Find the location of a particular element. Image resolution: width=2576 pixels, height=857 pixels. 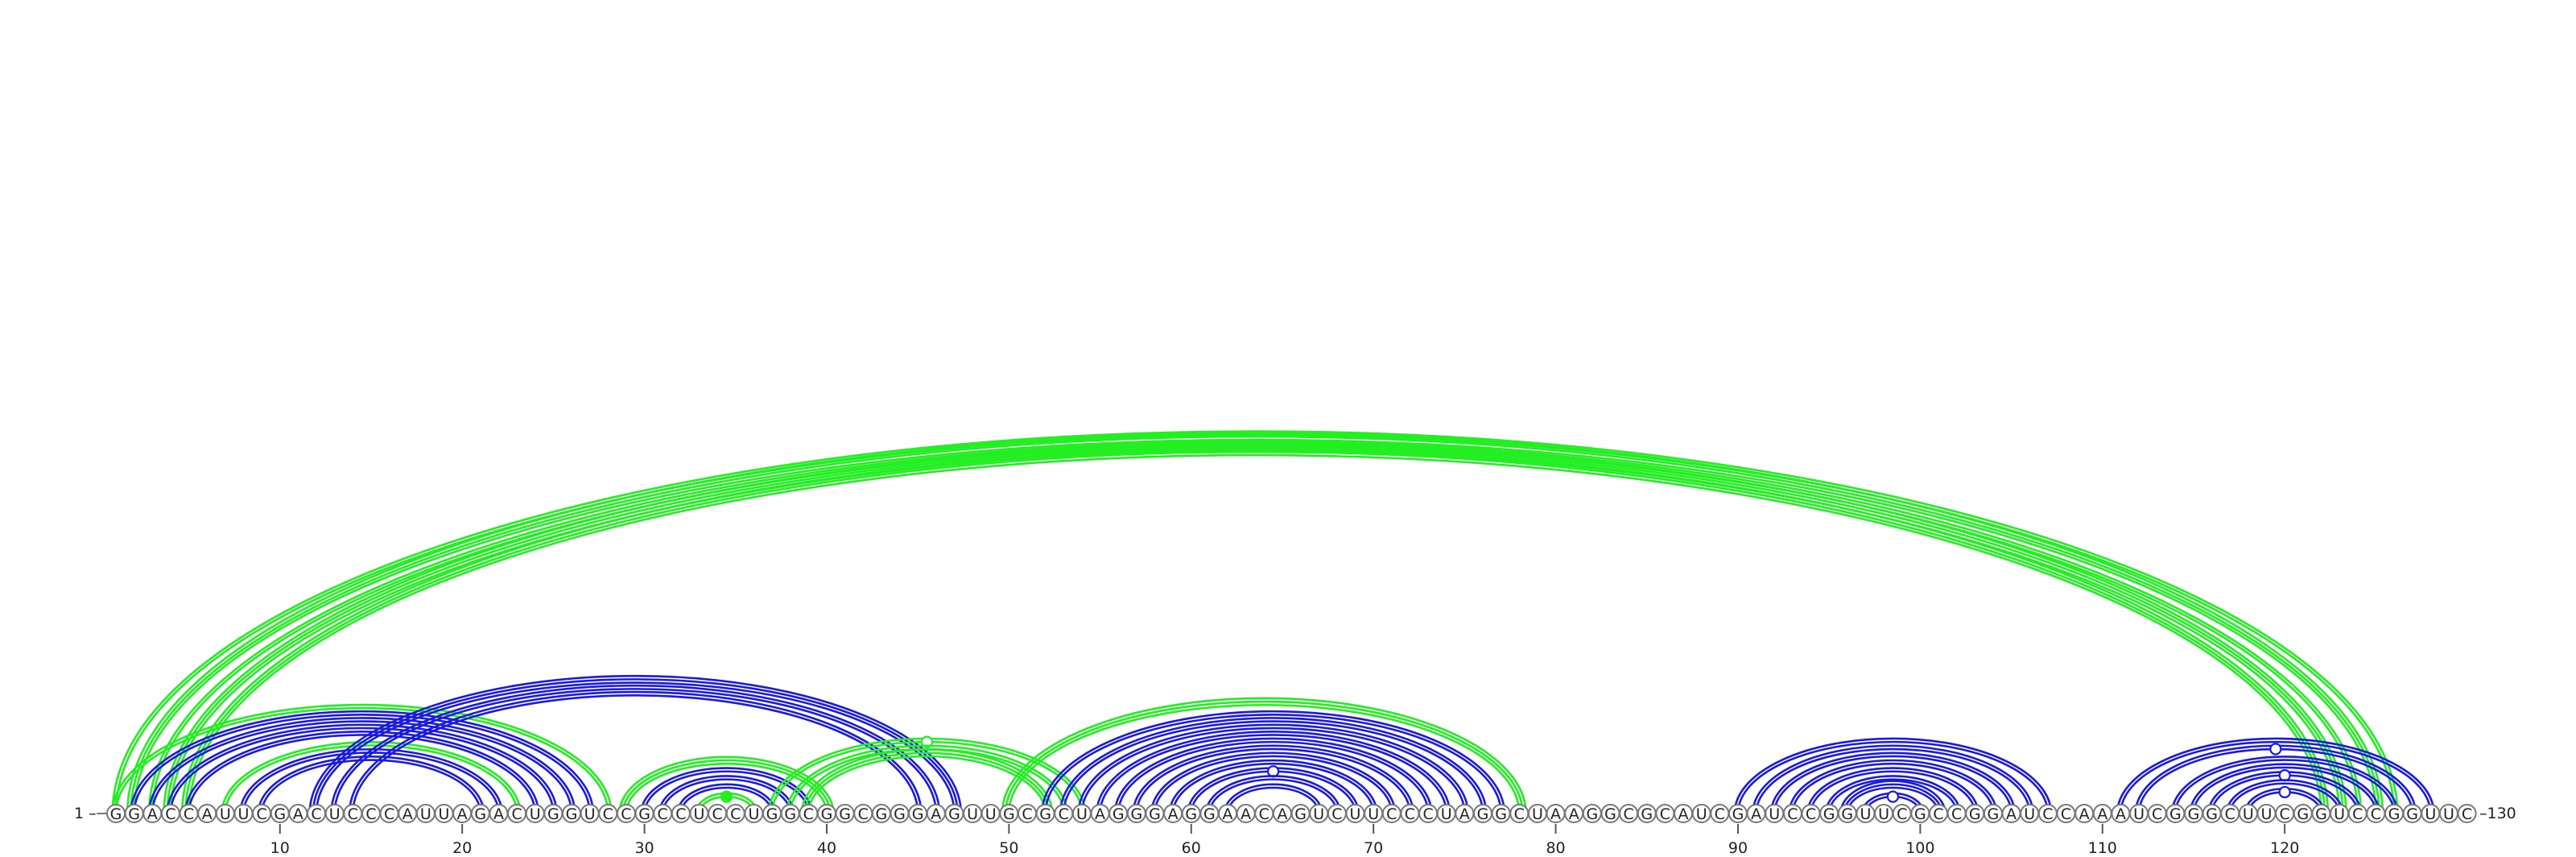

arc-marker is located at coordinates (726, 796).